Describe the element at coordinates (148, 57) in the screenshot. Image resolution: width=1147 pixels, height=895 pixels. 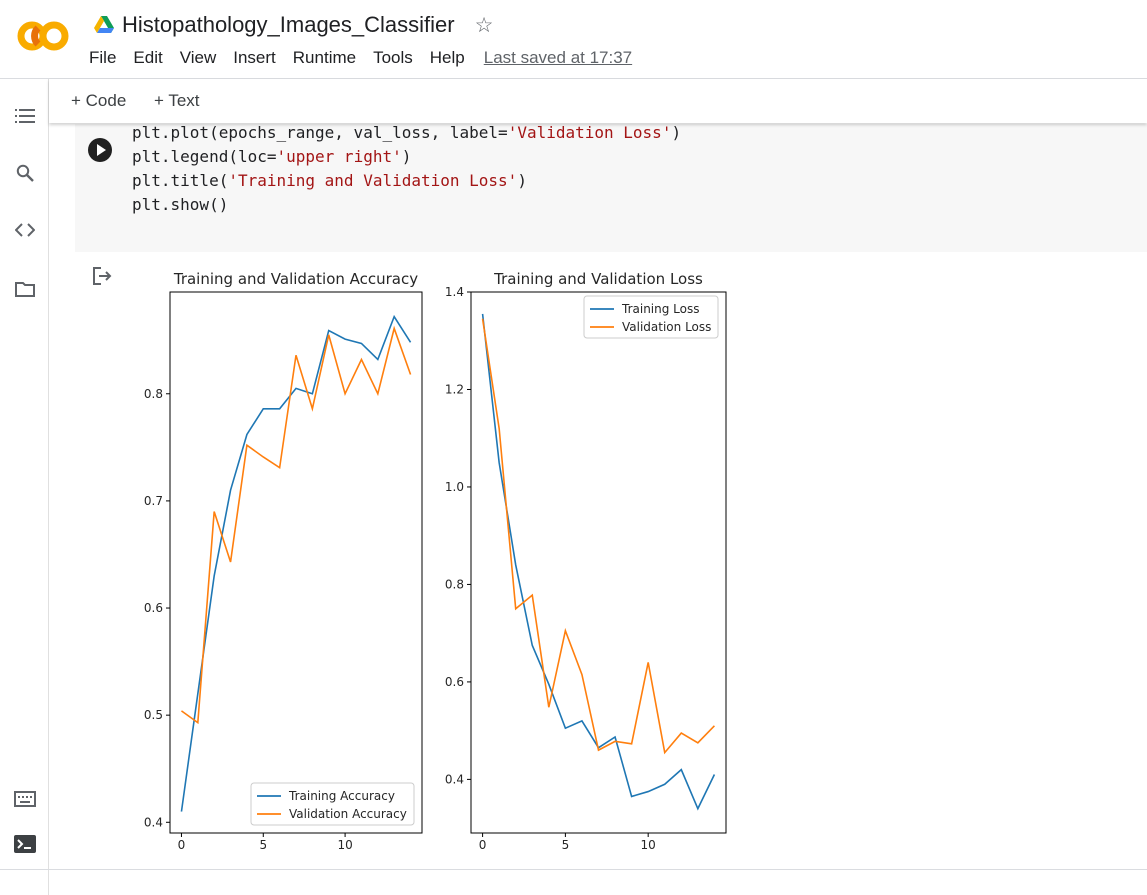
I see `menu-edit: Edit` at that location.